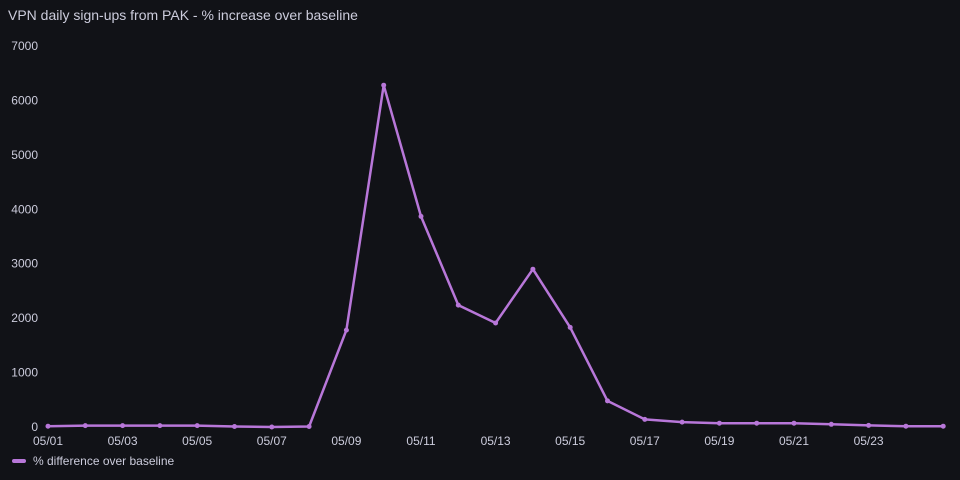 This screenshot has height=480, width=960. Describe the element at coordinates (24, 318) in the screenshot. I see `y-tick-label: 2000` at that location.